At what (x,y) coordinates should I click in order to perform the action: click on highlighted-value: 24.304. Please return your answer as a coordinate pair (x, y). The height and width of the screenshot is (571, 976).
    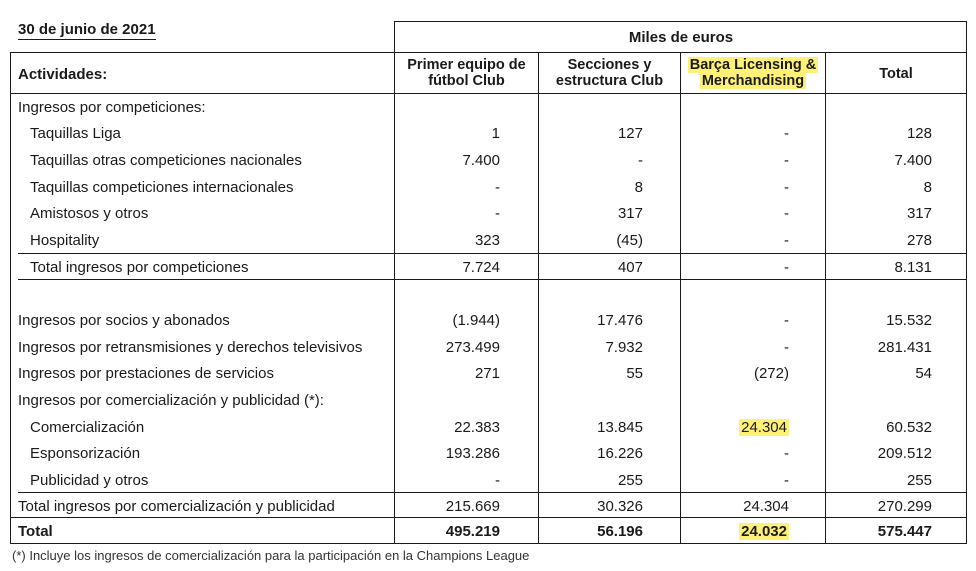
    Looking at the image, I should click on (764, 427).